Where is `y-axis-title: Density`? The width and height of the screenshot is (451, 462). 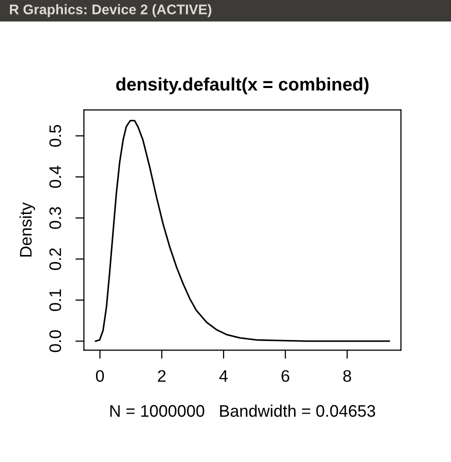
y-axis-title: Density is located at coordinates (27, 229).